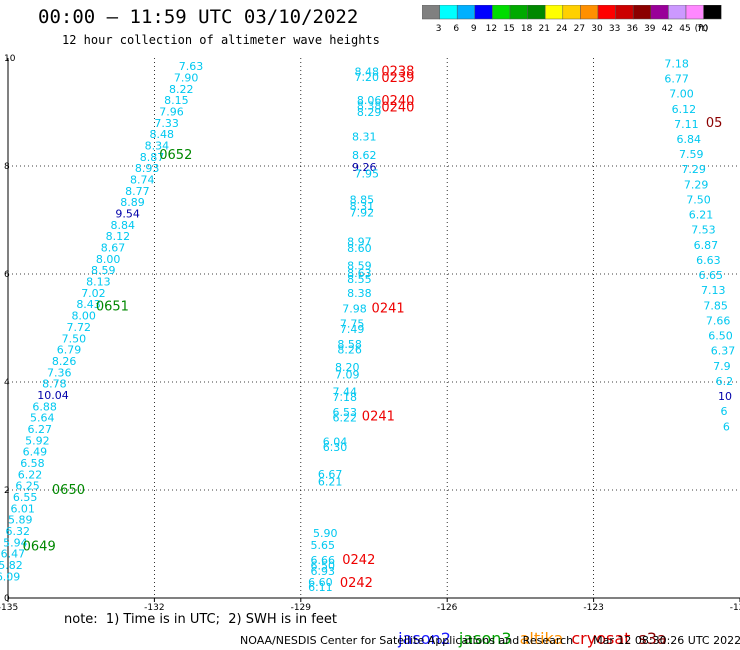 Image resolution: width=740 pixels, height=650 pixels. I want to click on wave-height-label: 5.90, so click(325, 533).